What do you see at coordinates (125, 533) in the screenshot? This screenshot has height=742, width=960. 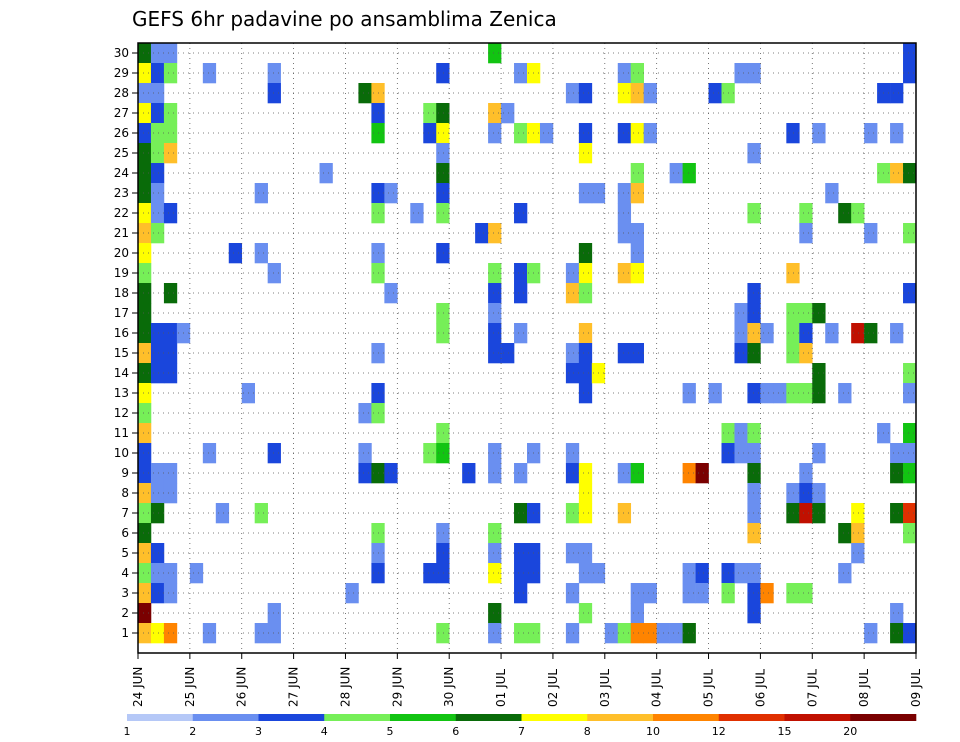 I see `y-tick-label: 6` at bounding box center [125, 533].